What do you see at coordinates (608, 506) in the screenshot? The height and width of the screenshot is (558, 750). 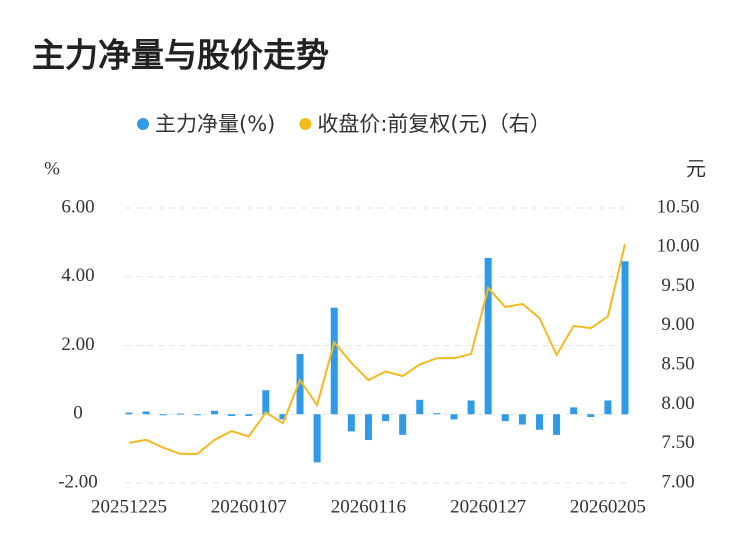 I see `x-tick-label: 20260205` at bounding box center [608, 506].